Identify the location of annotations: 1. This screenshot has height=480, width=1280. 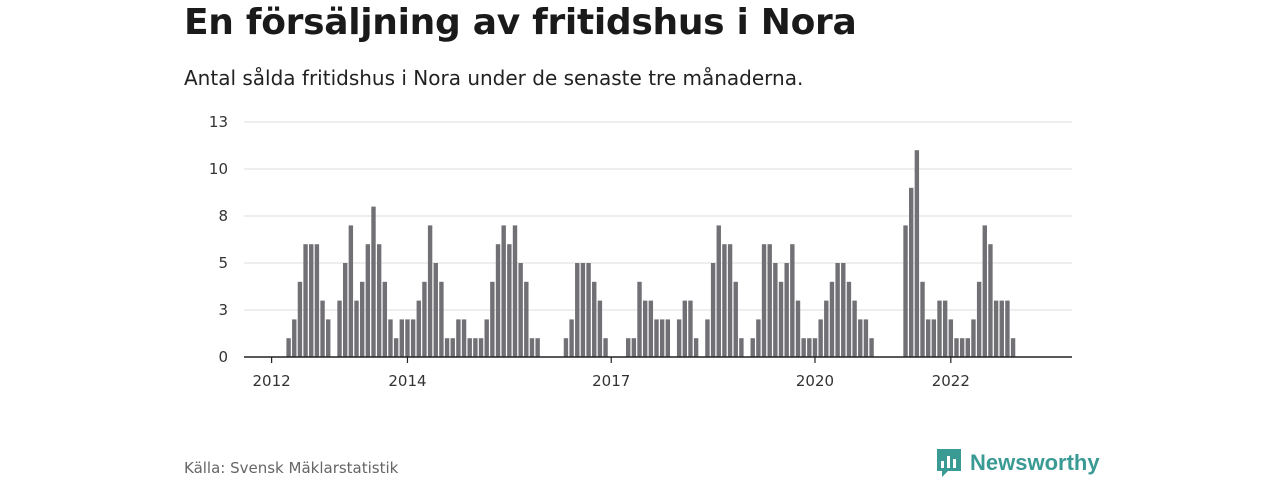
(1070, 2).